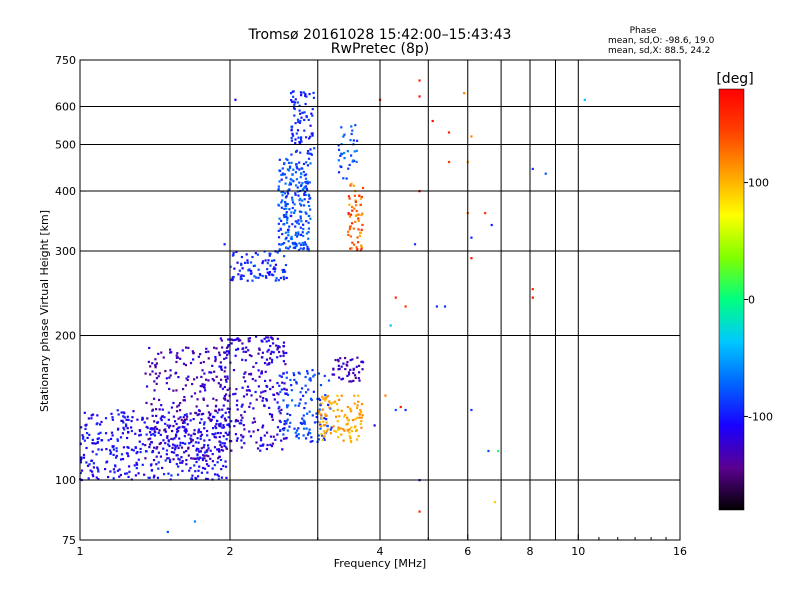 Image resolution: width=800 pixels, height=600 pixels. Describe the element at coordinates (65, 60) in the screenshot. I see `y-tick-label: 750` at that location.